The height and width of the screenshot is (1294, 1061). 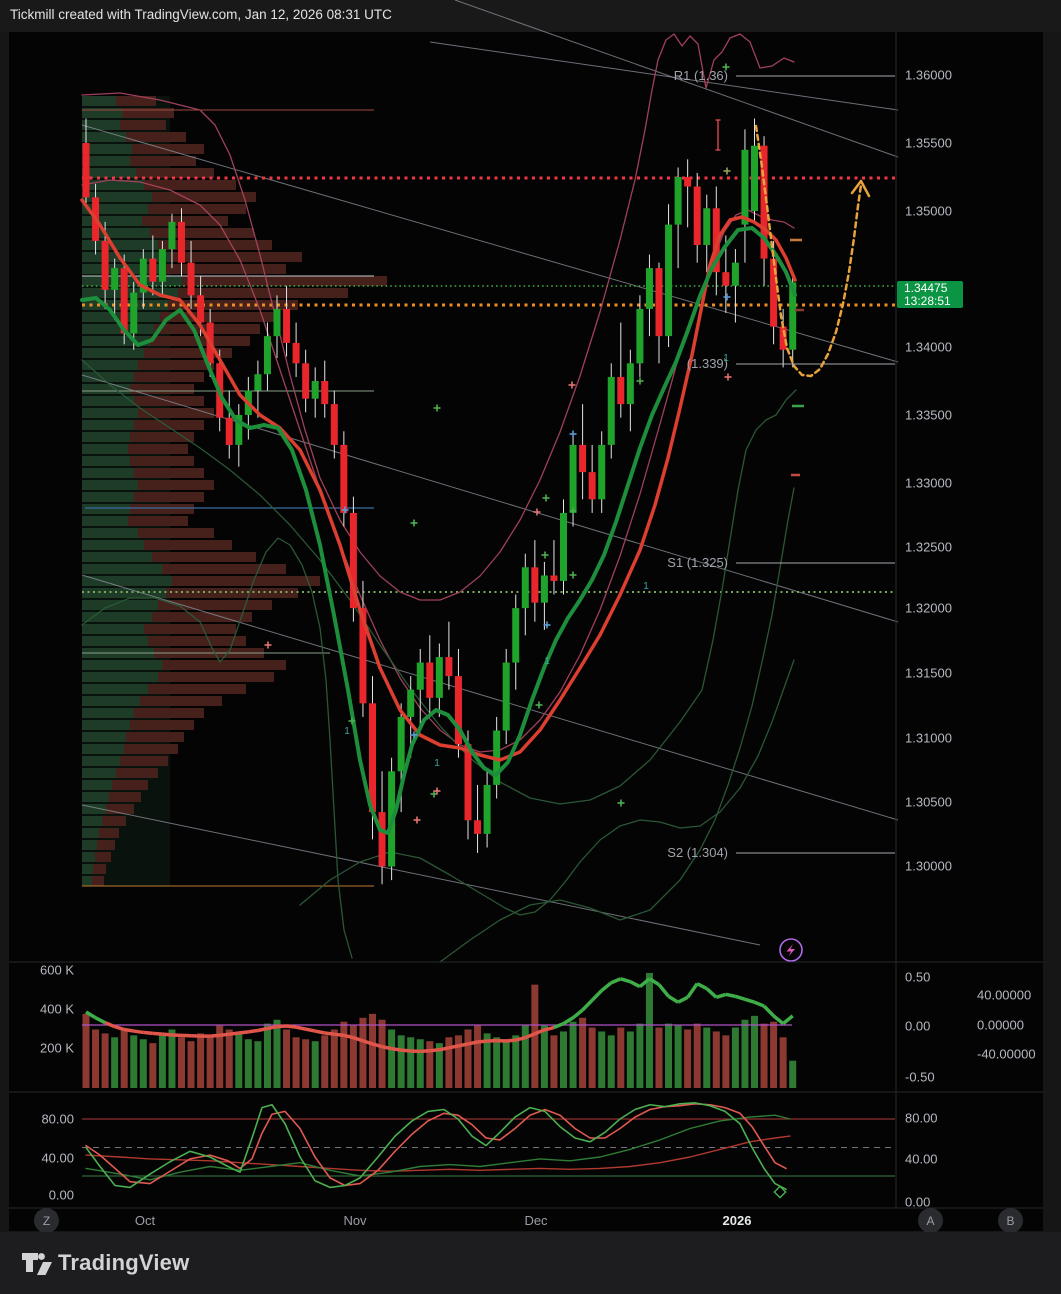 What do you see at coordinates (707, 363) in the screenshot?
I see `pivot-label: (1.339)` at bounding box center [707, 363].